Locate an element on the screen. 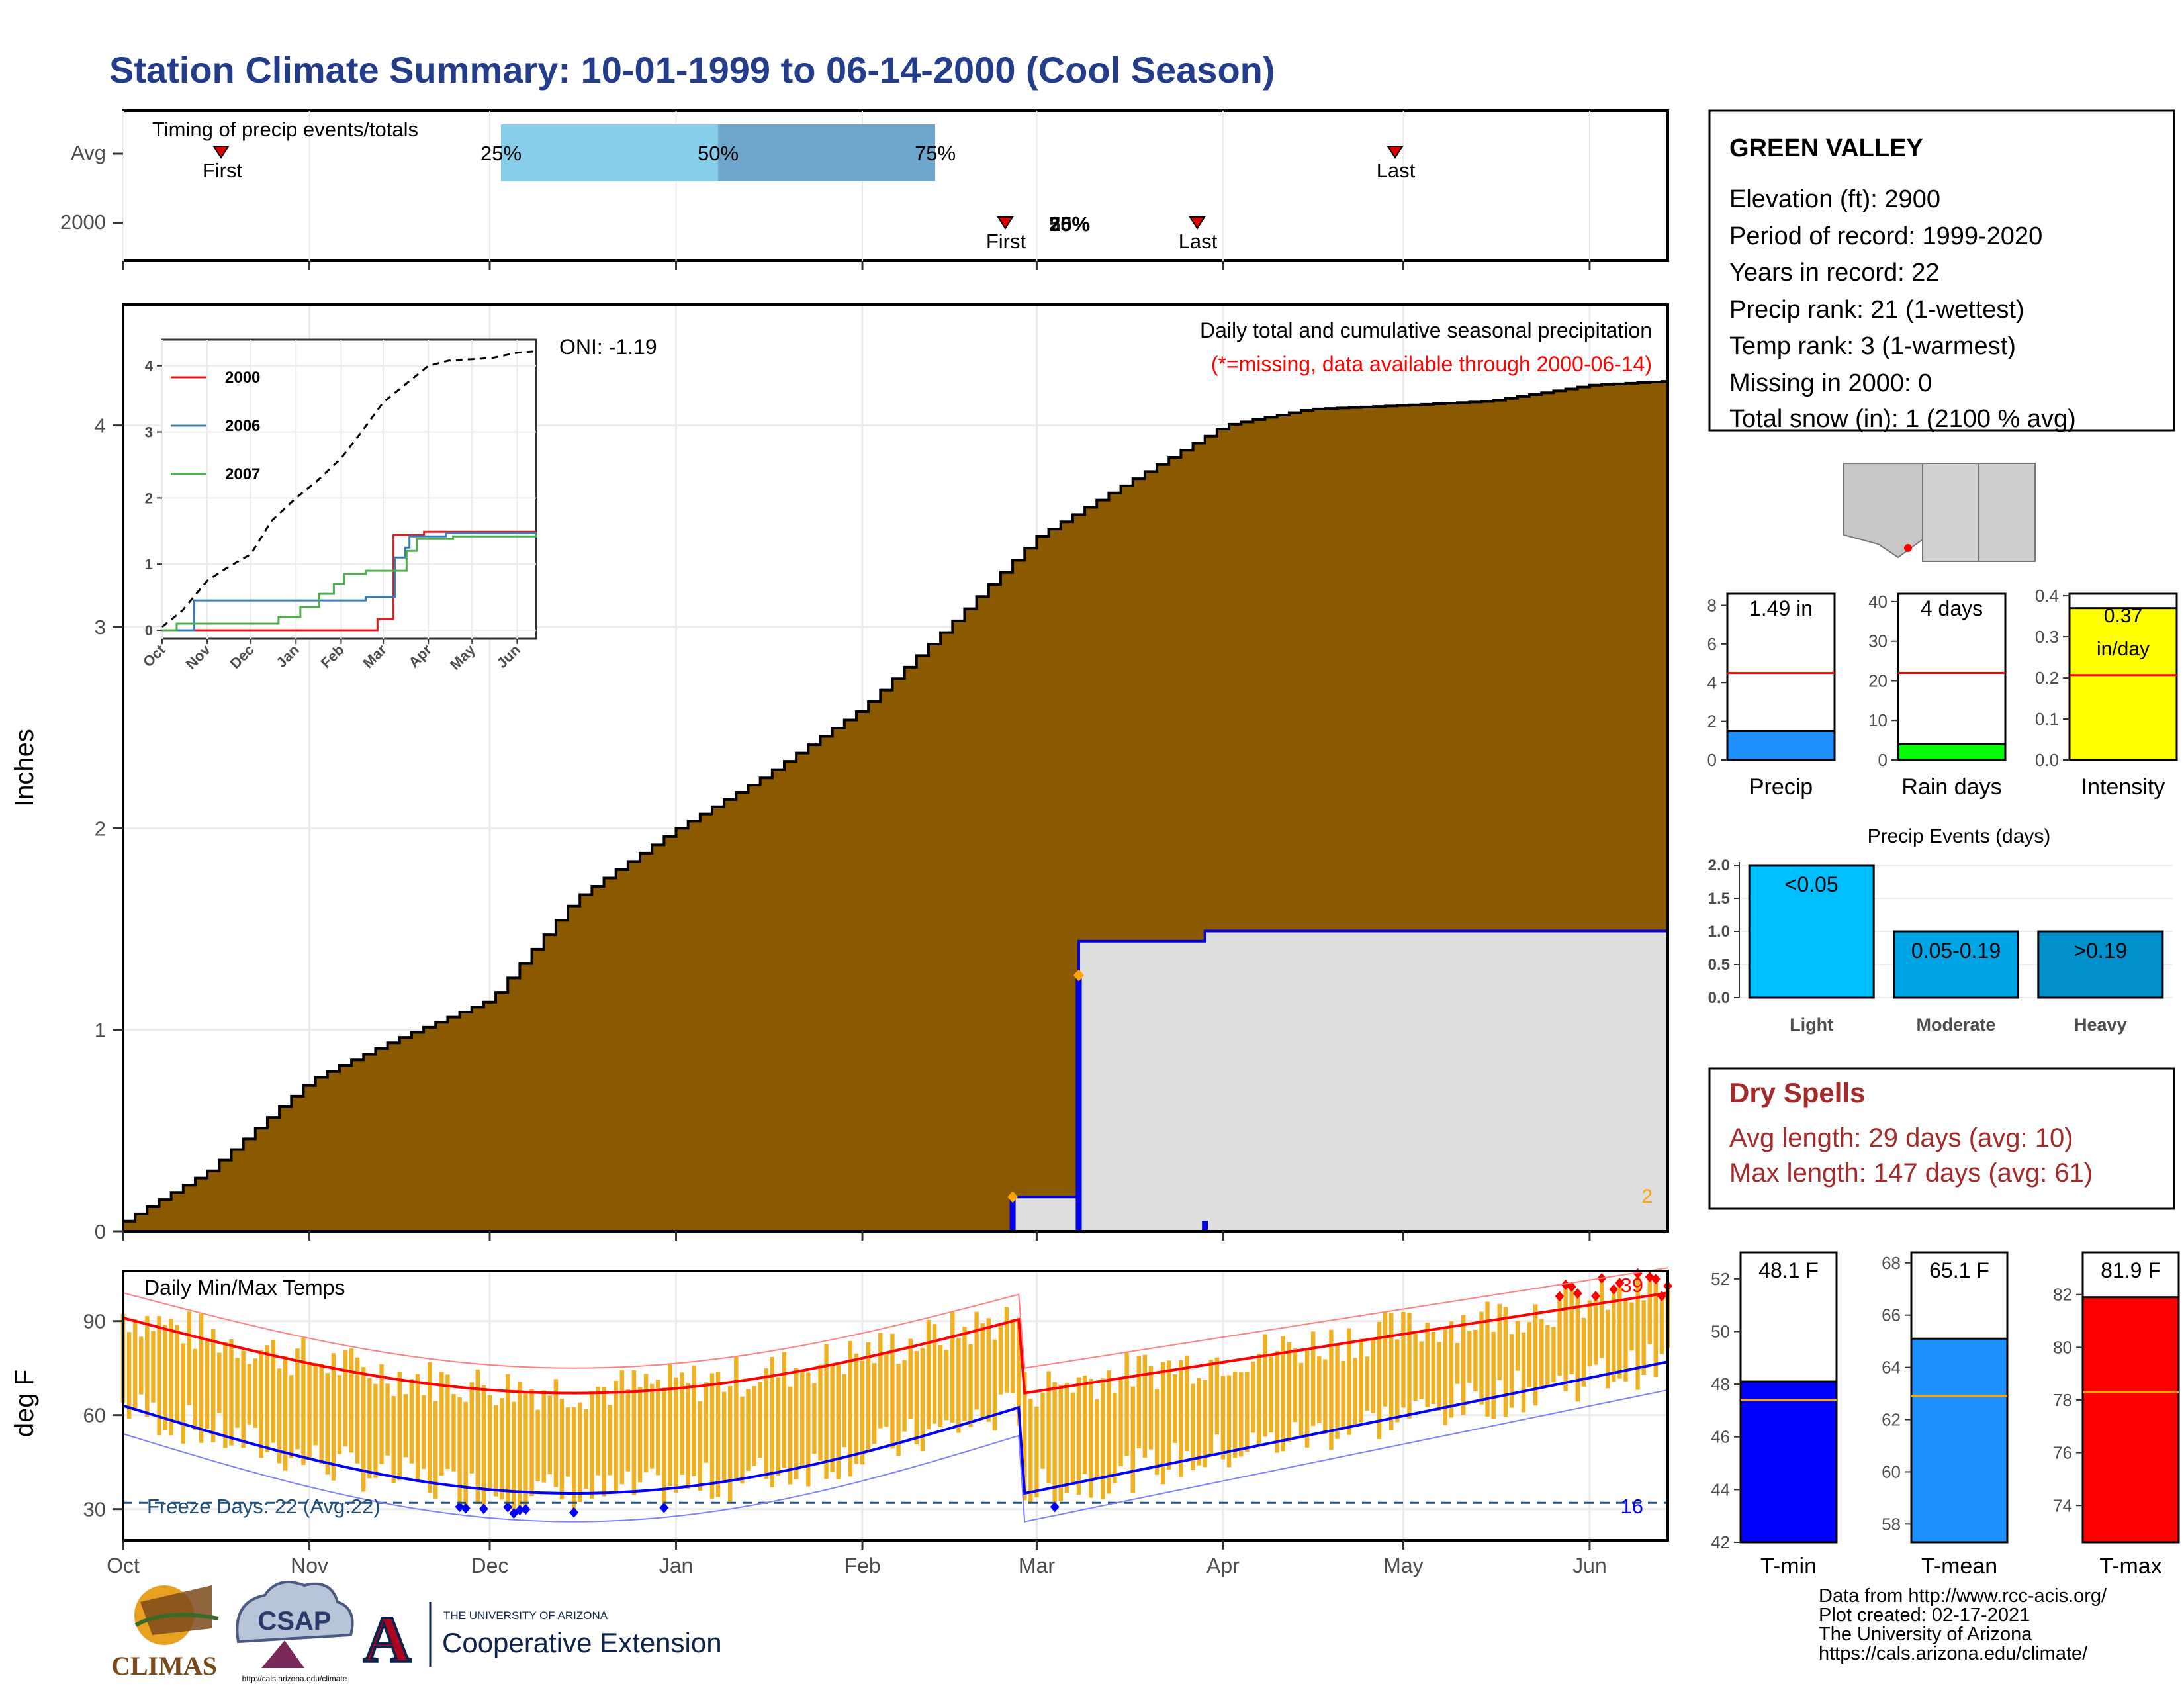 The image size is (2184, 1688). temp-bar-tick: 82 is located at coordinates (2062, 1295).